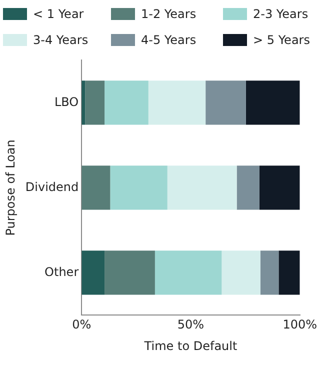  I want to click on x-axis-title: Time to Default, so click(190, 345).